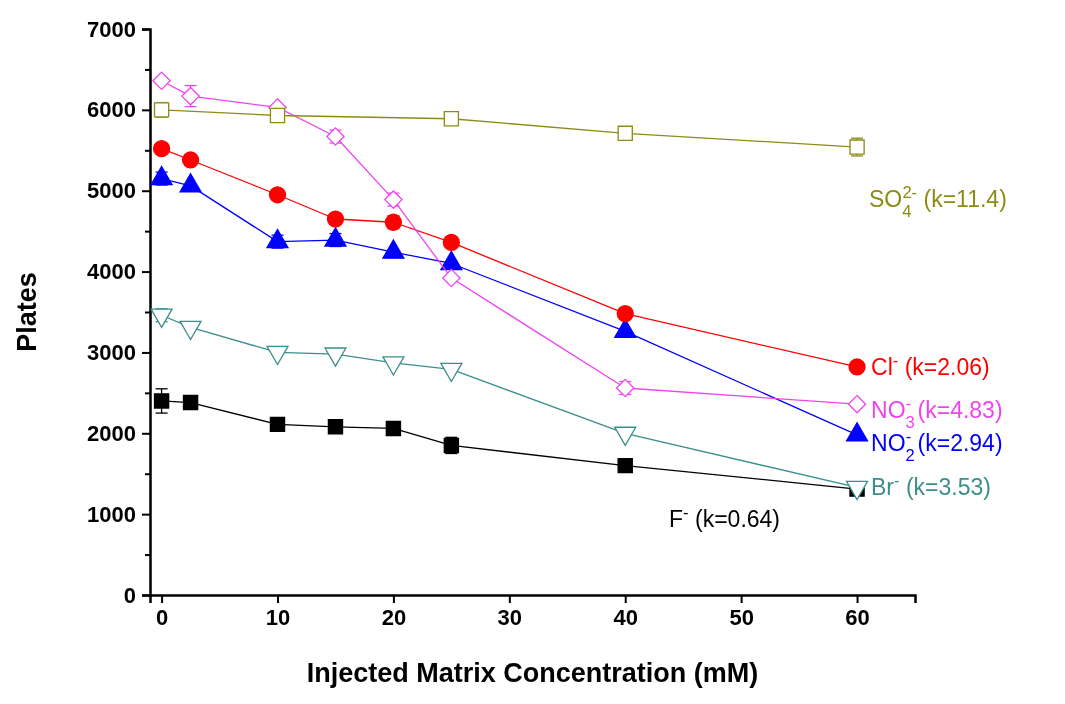  I want to click on x-tick-label: 50, so click(741, 617).